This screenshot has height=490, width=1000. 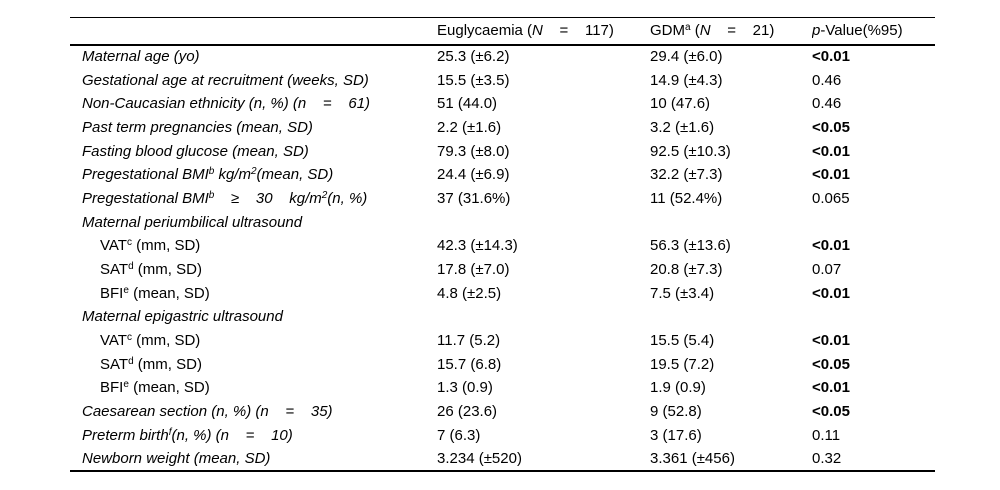 What do you see at coordinates (686, 57) in the screenshot?
I see `gdm-value: 29.4 (±6.0)` at bounding box center [686, 57].